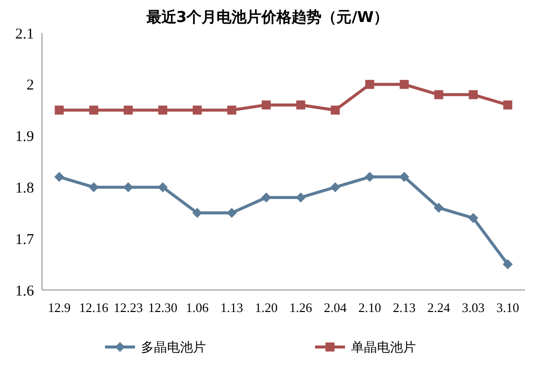  Describe the element at coordinates (336, 307) in the screenshot. I see `x-tick-label: 2.04` at that location.